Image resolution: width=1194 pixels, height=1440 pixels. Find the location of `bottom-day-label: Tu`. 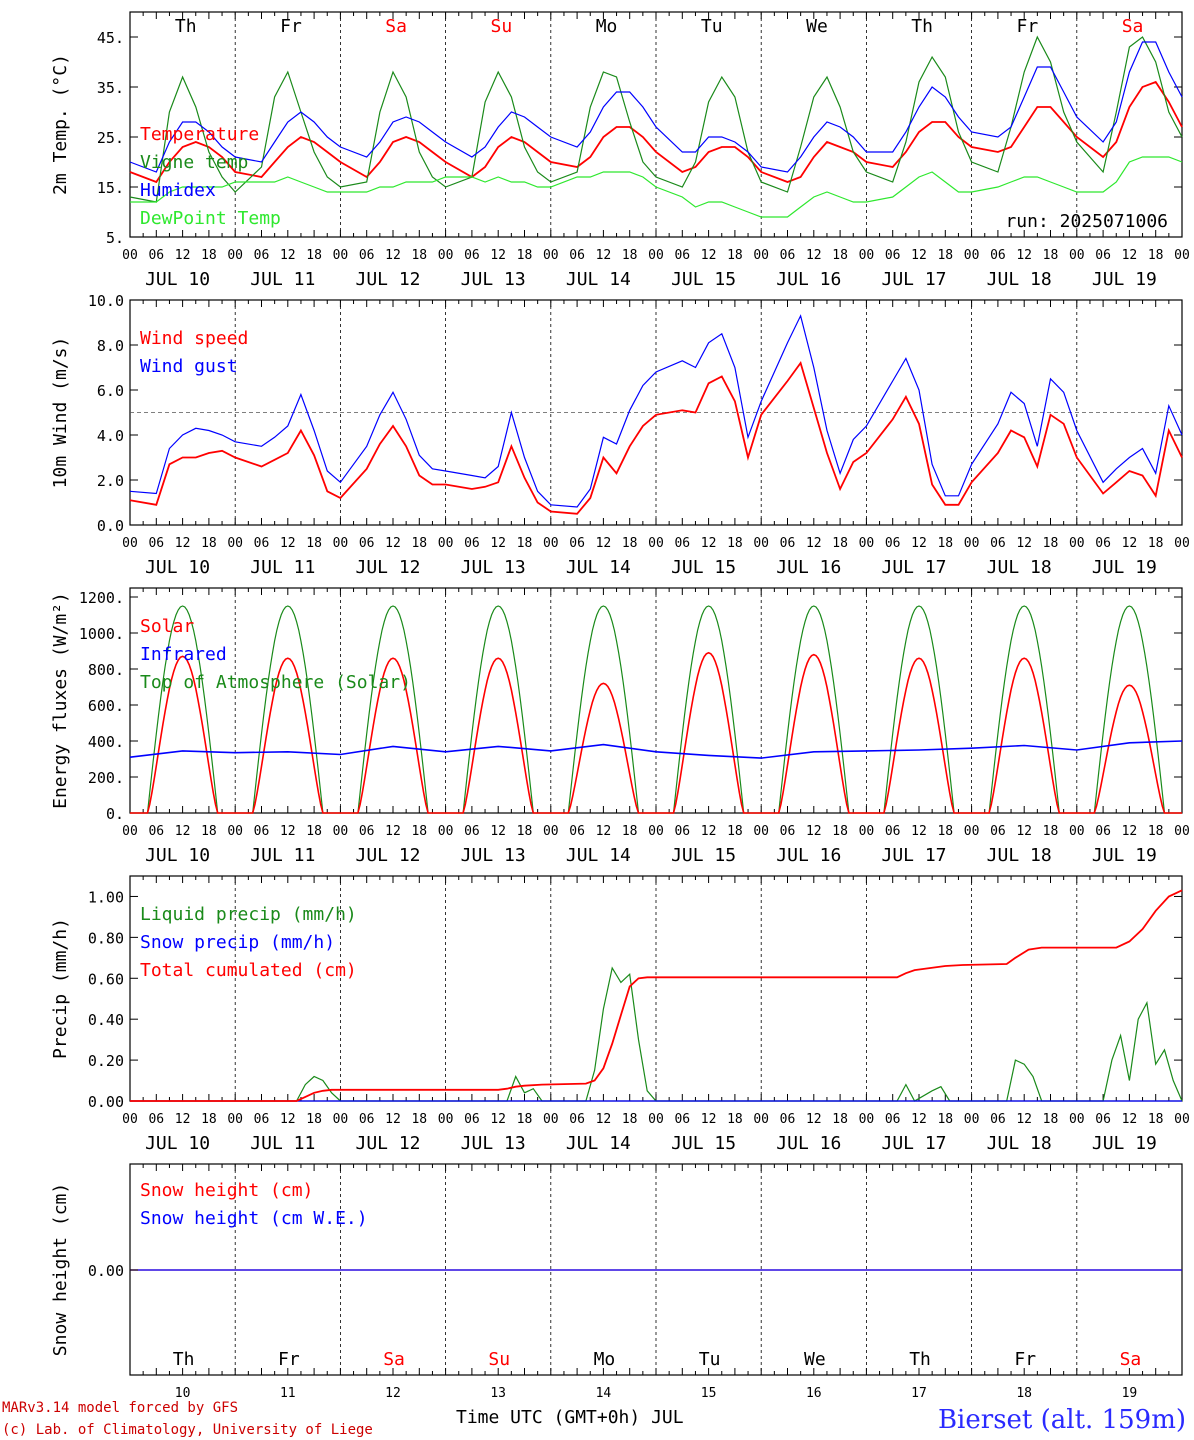

bottom-day-label: Tu is located at coordinates (710, 1359).